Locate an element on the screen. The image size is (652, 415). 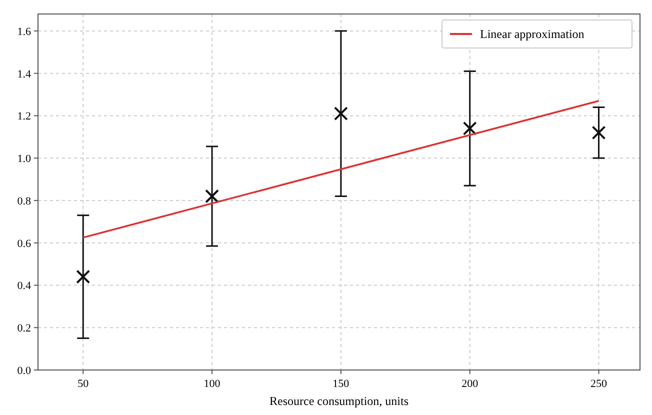
y-tick-label: 1.2 is located at coordinates (24, 116).